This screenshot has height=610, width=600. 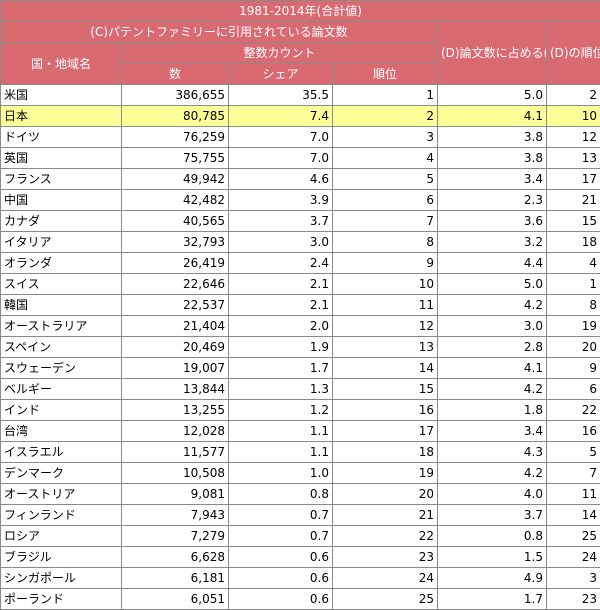 What do you see at coordinates (385, 536) in the screenshot?
I see `cell-rank: 22` at bounding box center [385, 536].